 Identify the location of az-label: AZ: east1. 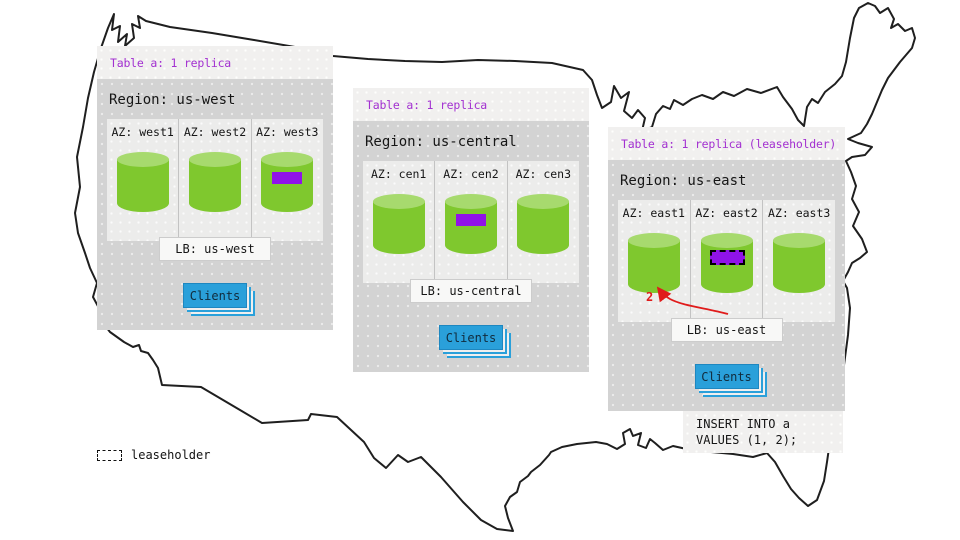
(653, 213).